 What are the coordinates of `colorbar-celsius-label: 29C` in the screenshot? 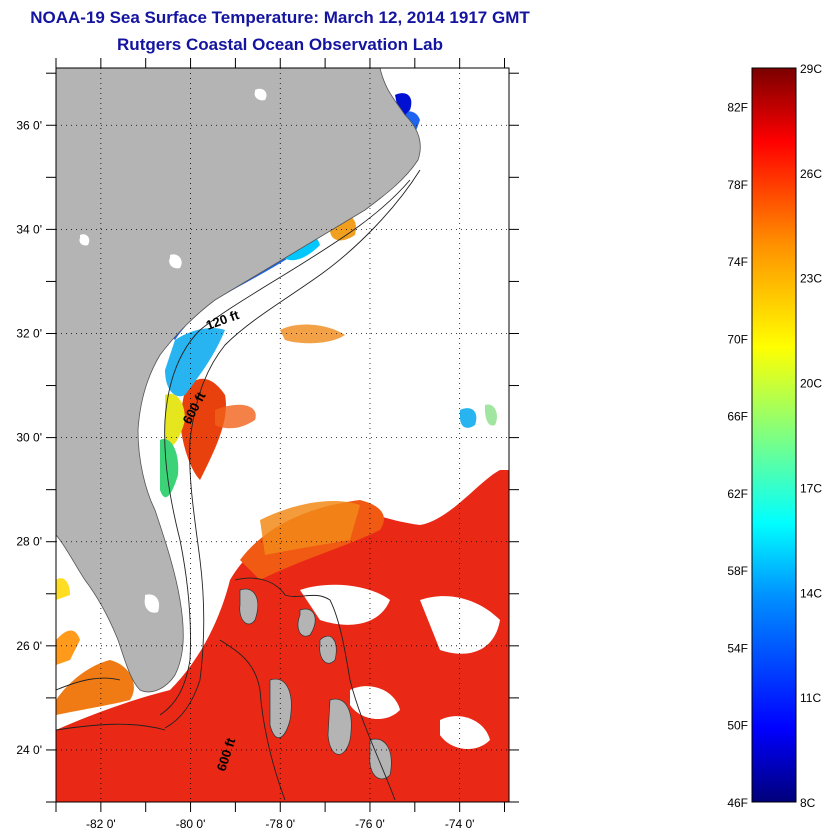 It's located at (811, 69).